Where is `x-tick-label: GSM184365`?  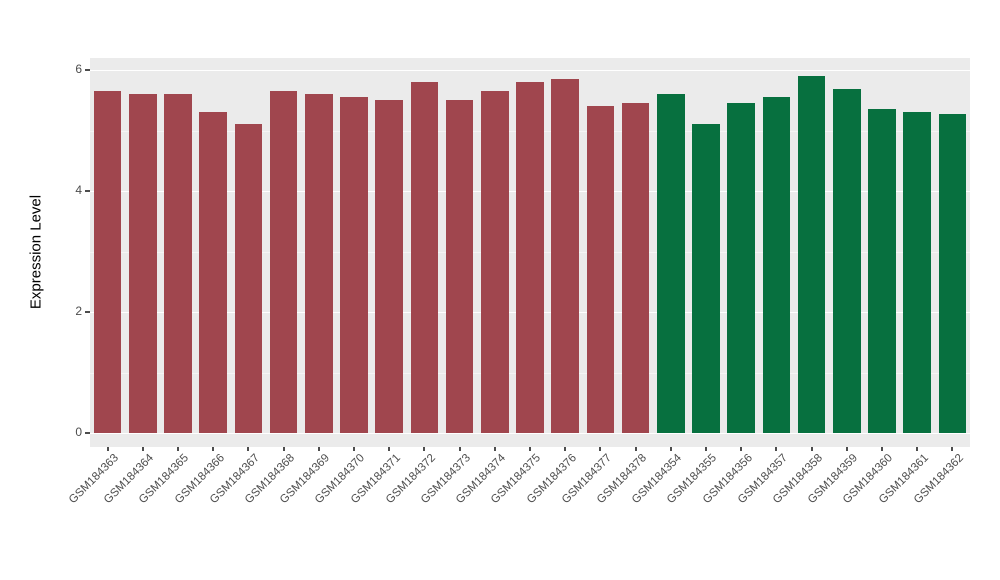 x-tick-label: GSM184365 is located at coordinates (164, 479).